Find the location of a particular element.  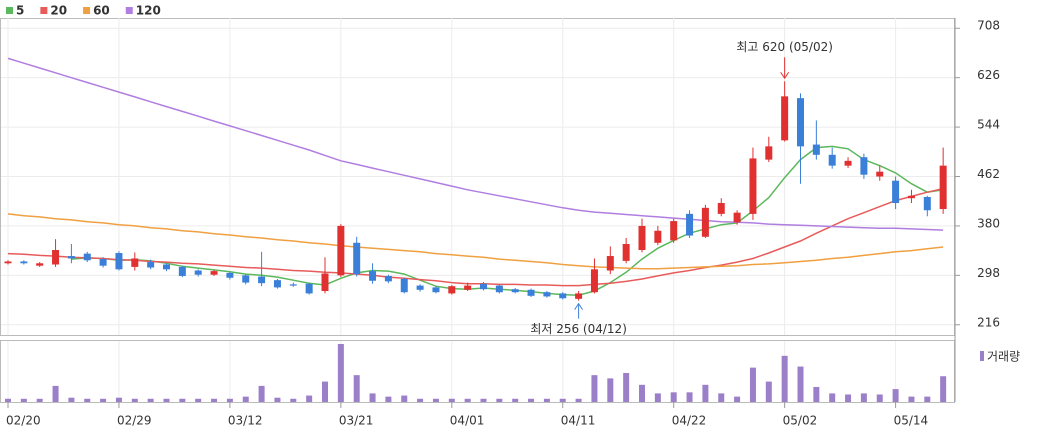

y-tick-label: 462 is located at coordinates (988, 174).